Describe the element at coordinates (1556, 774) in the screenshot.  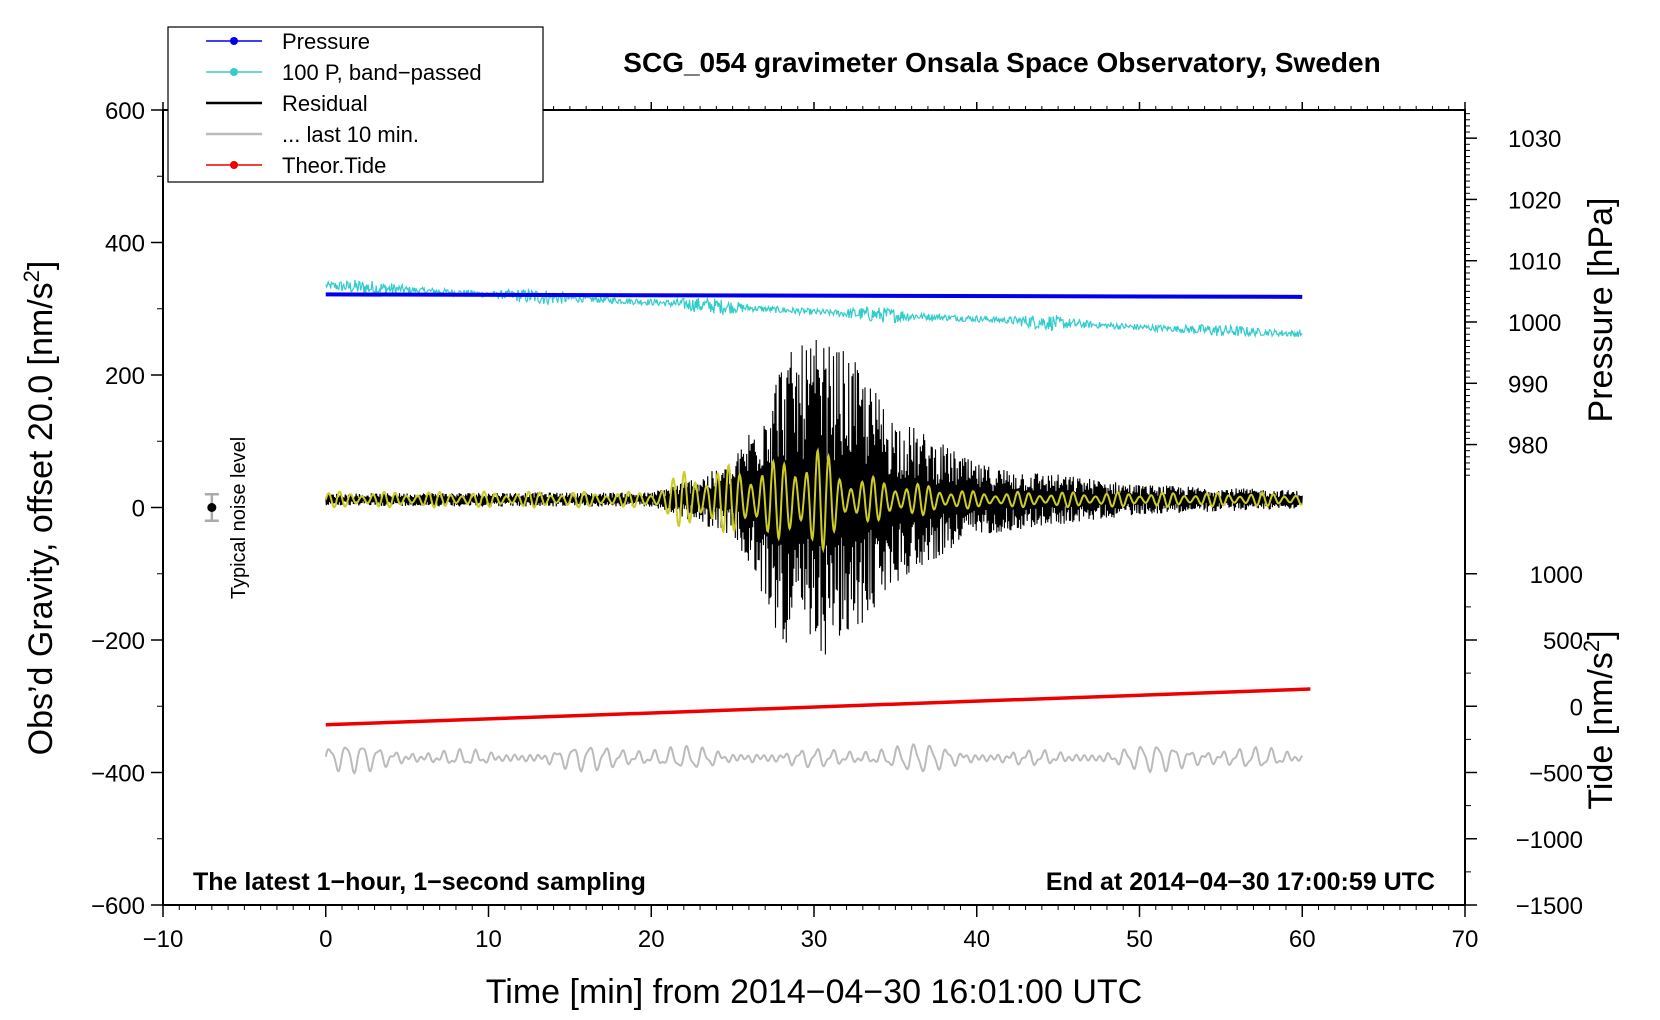
I see `tide-tick-label: −500` at that location.